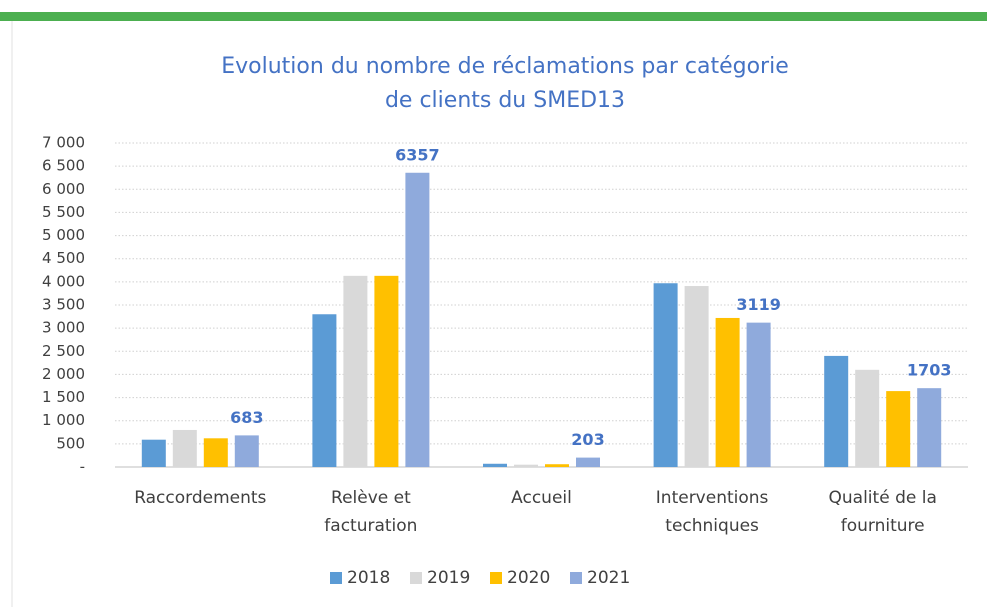 The width and height of the screenshot is (987, 607). What do you see at coordinates (448, 578) in the screenshot?
I see `legend-label: 2019` at bounding box center [448, 578].